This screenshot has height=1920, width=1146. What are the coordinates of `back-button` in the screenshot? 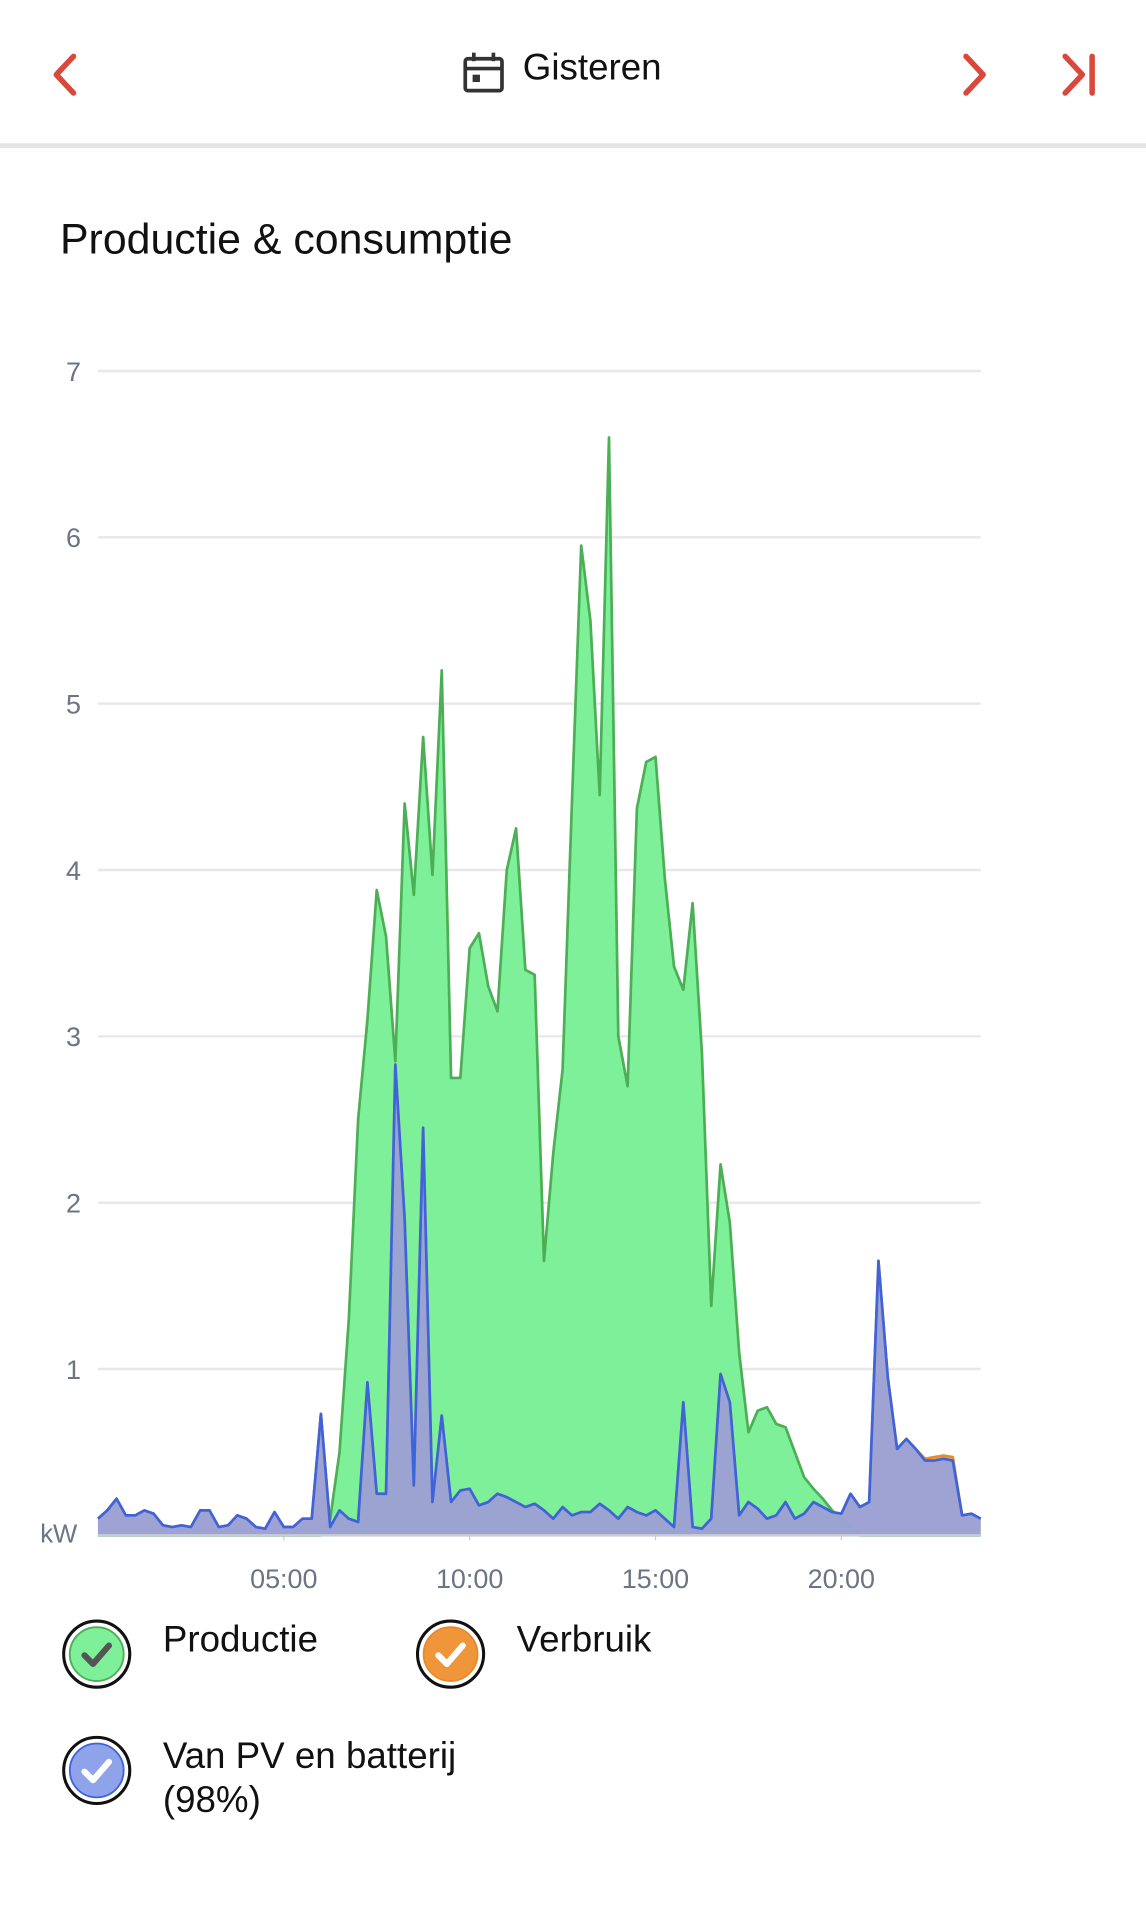 It's located at (65, 74).